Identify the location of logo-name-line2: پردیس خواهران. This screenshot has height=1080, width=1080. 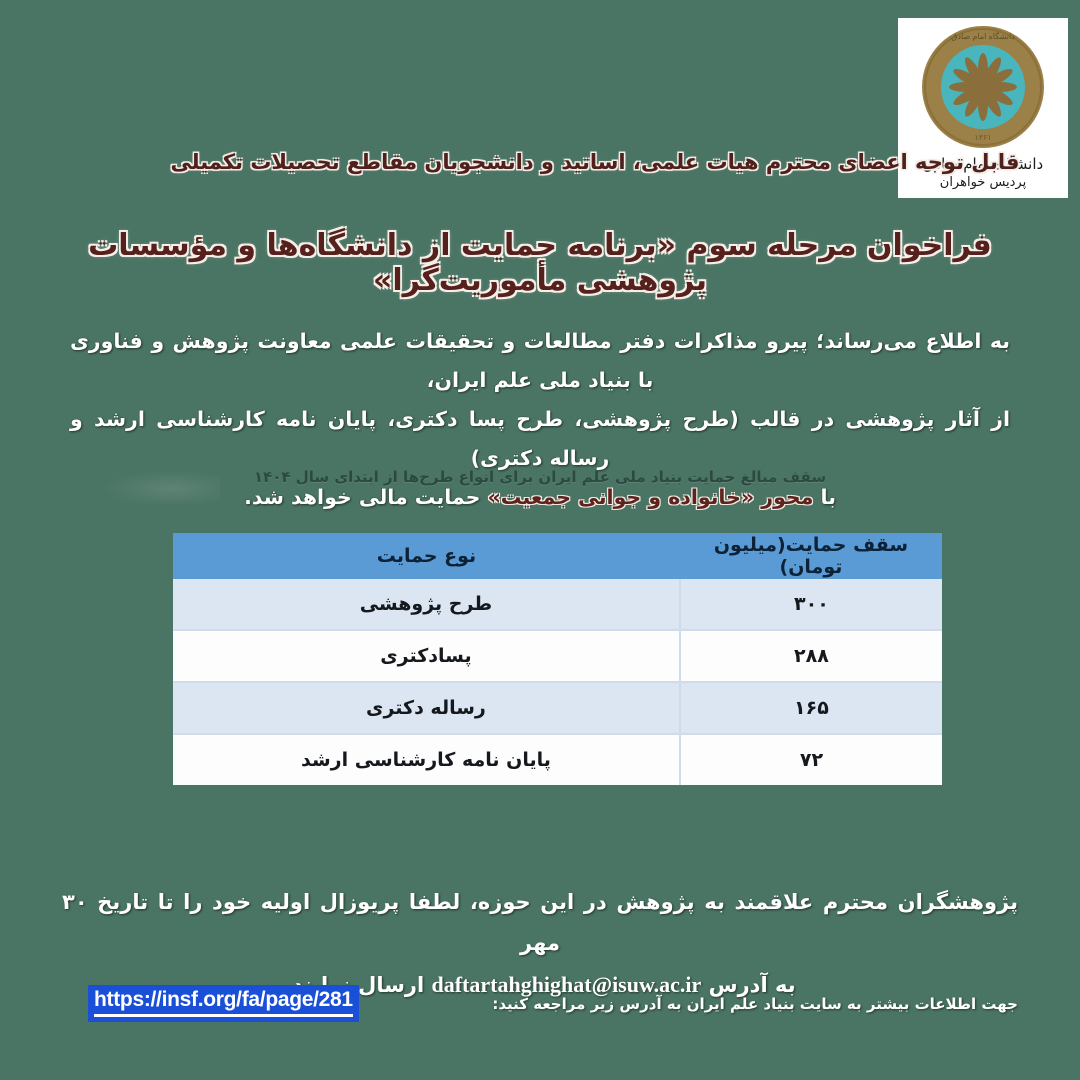
(983, 183).